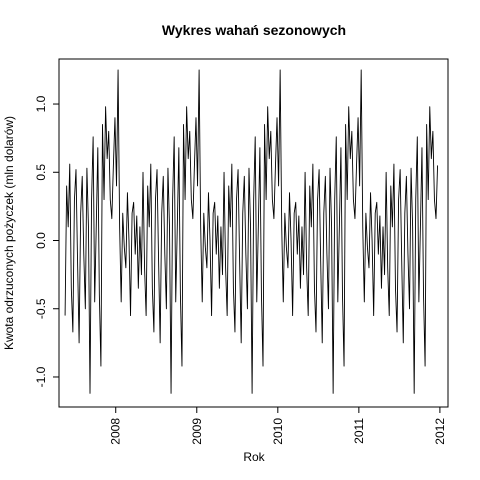 The width and height of the screenshot is (480, 480). Describe the element at coordinates (254, 30) in the screenshot. I see `chart-title: Wykres wahań sezonowych` at that location.